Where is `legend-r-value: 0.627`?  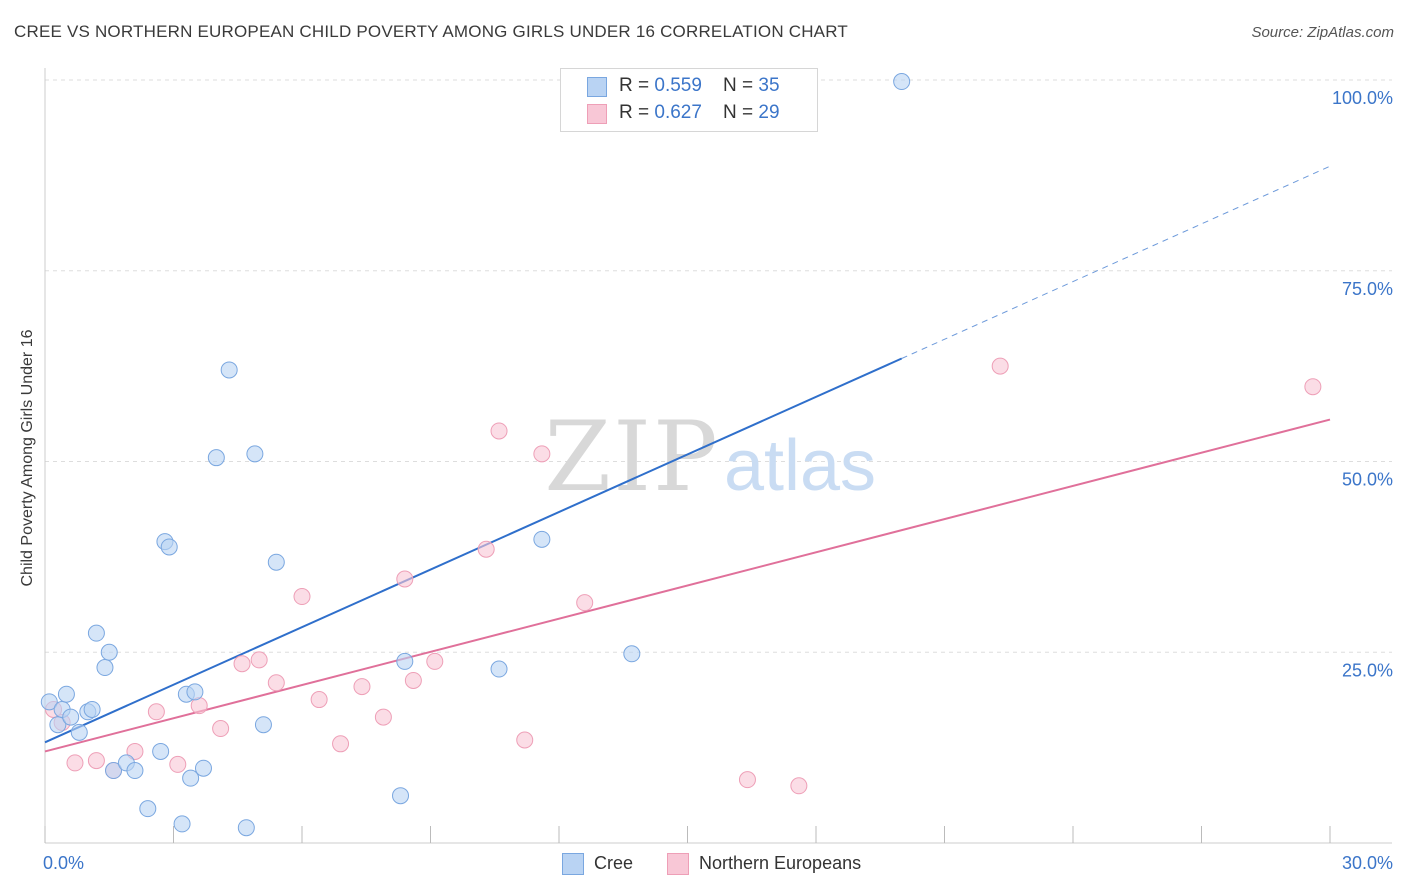
legend-r-value: 0.627 is located at coordinates (678, 112).